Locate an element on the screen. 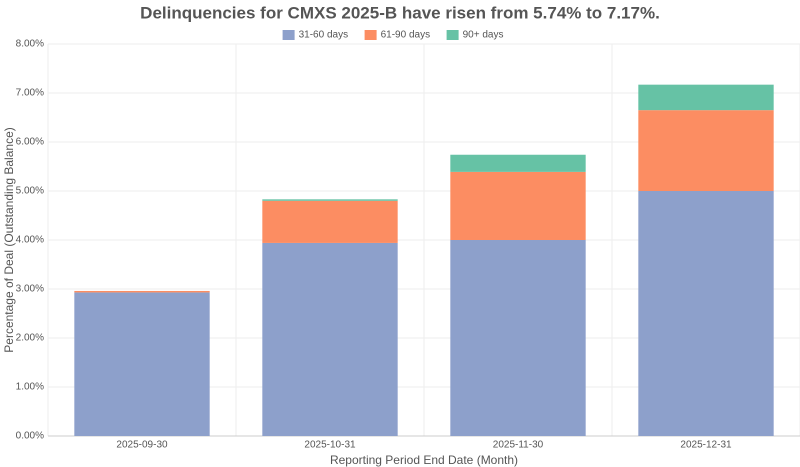 This screenshot has width=800, height=467. y-tick-label: 7.00% is located at coordinates (30, 93).